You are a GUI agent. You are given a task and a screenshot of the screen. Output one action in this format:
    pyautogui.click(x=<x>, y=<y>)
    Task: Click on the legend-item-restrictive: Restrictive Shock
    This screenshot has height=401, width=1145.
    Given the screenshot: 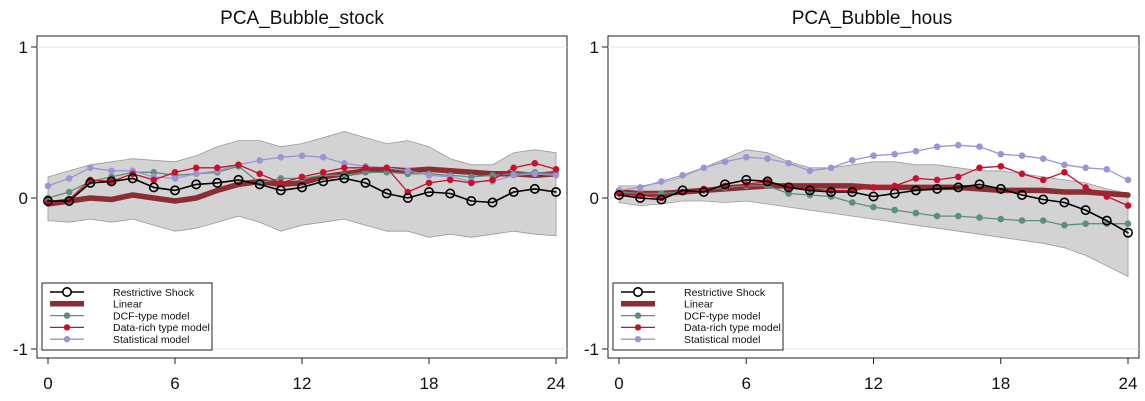 What is the action you would take?
    pyautogui.click(x=693, y=293)
    